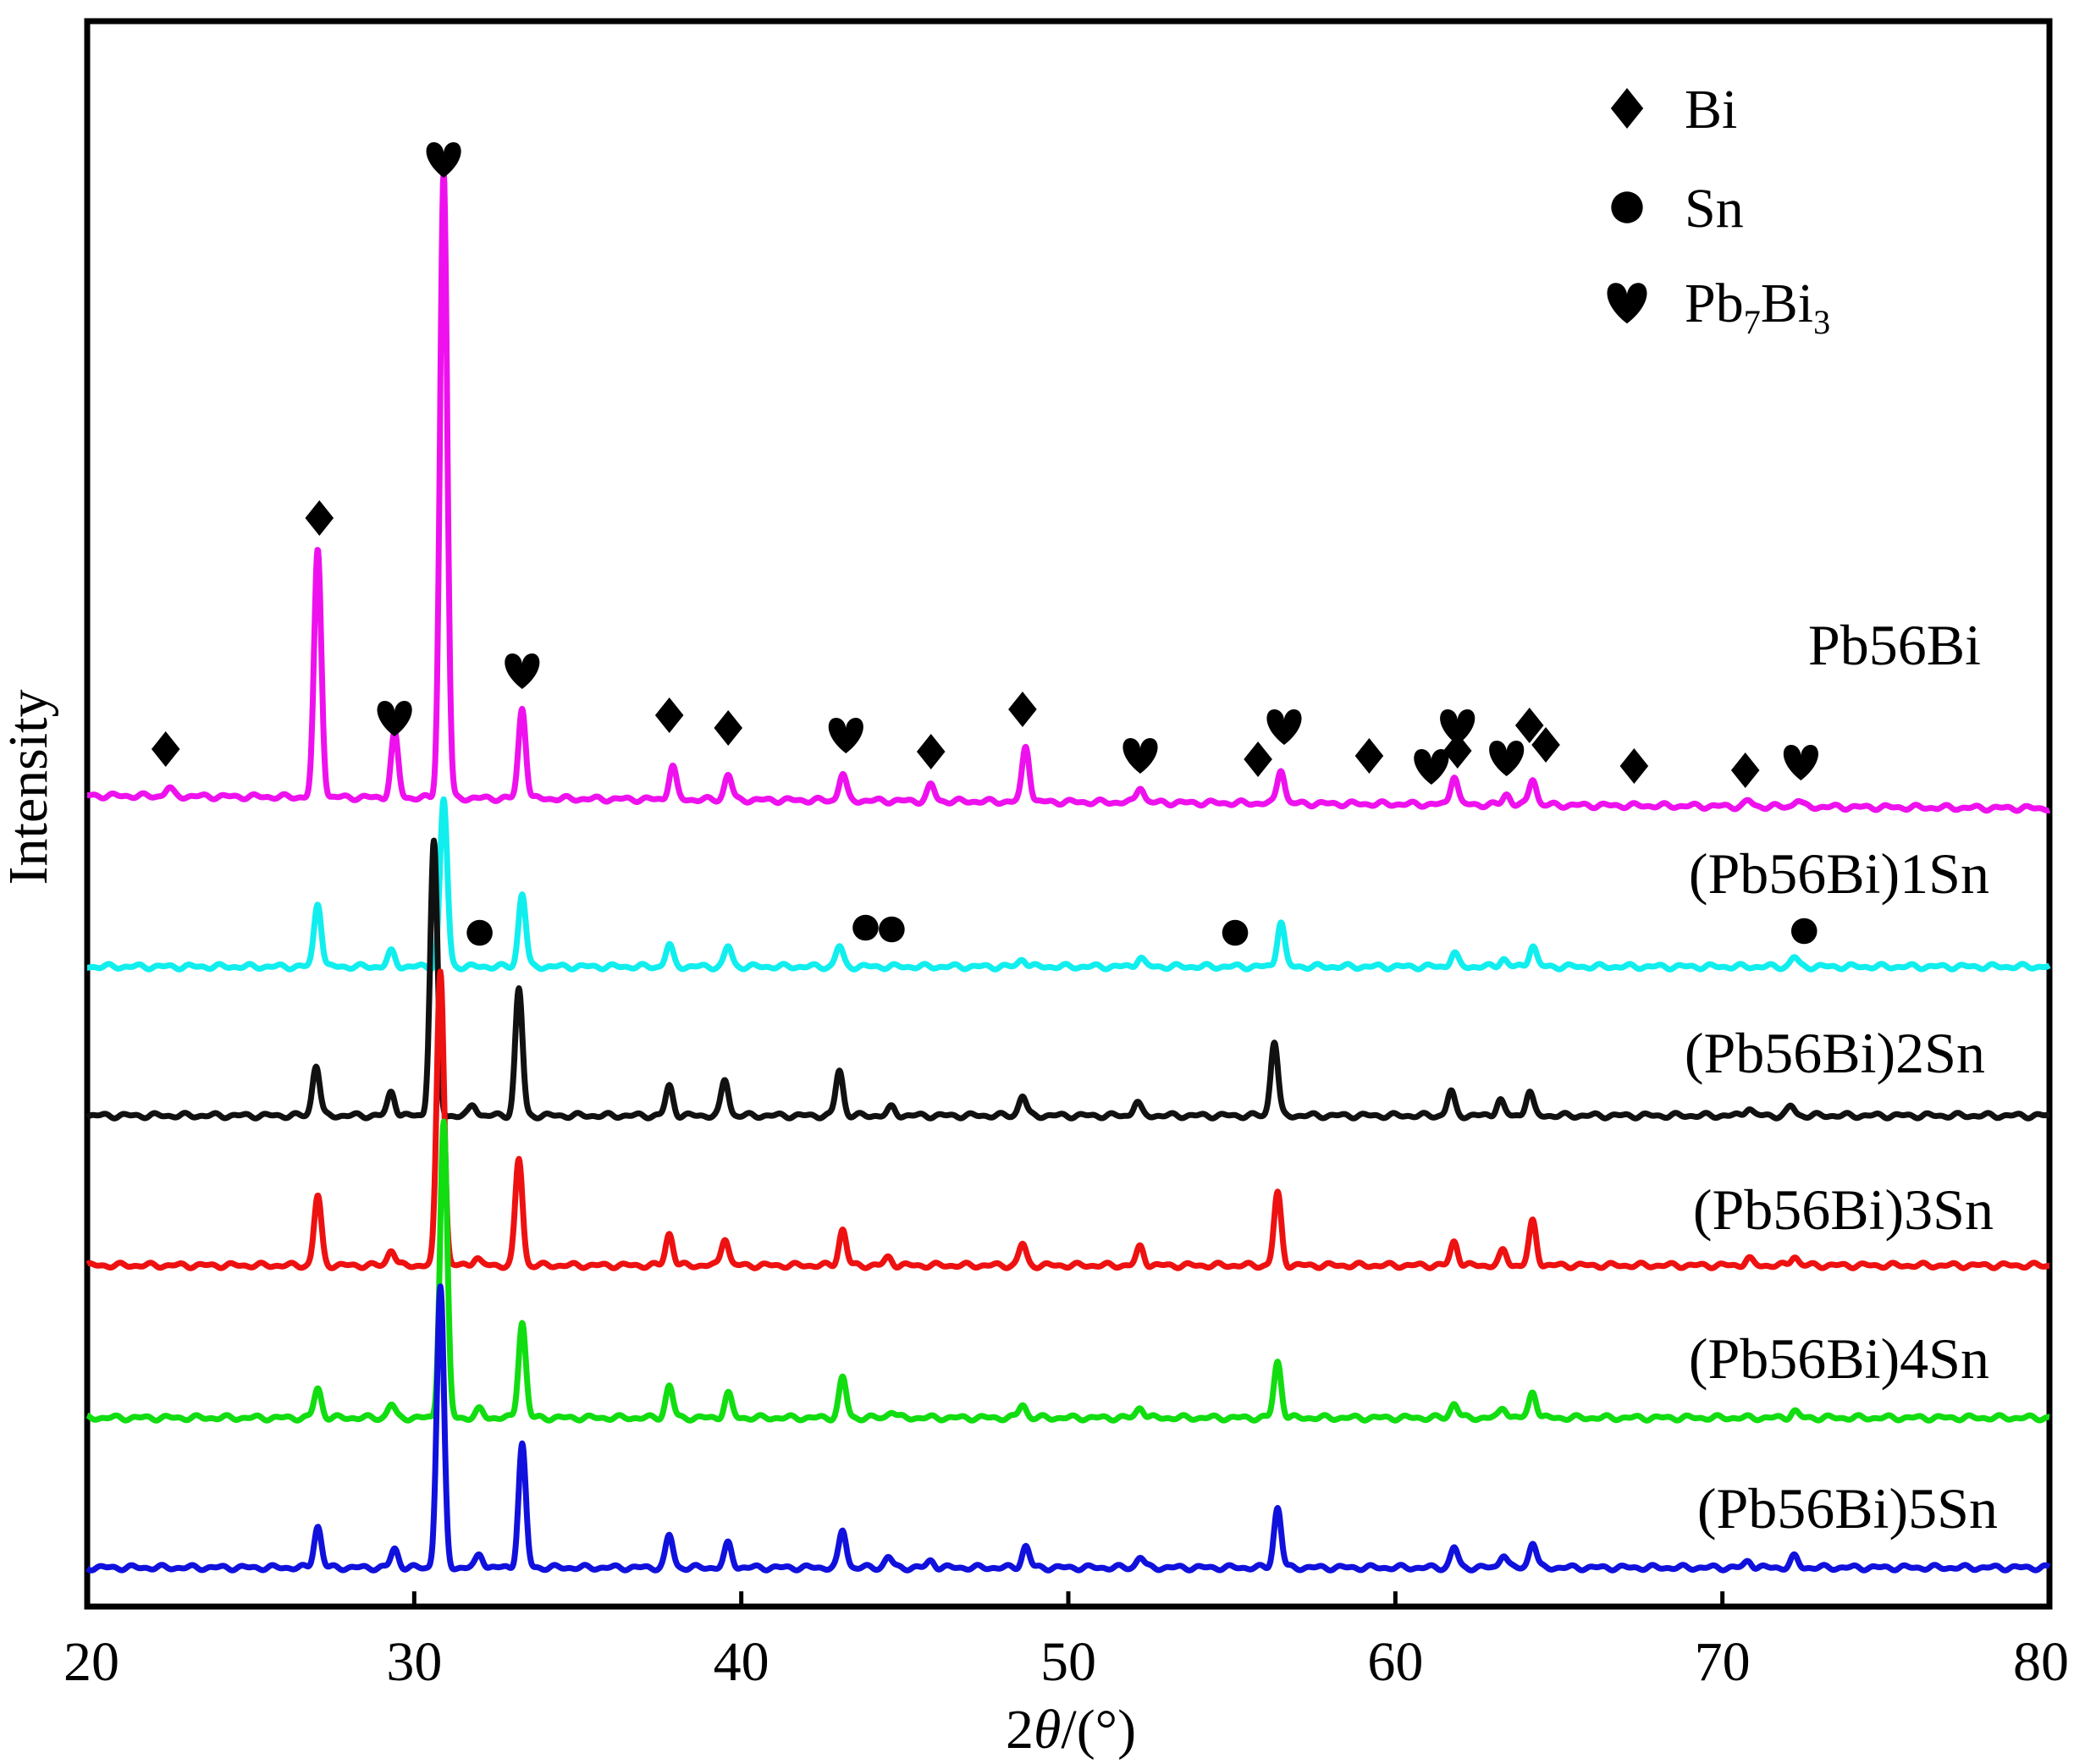  I want to click on x-axis: 20 30 40 50 60 70 80, so click(1066, 1642).